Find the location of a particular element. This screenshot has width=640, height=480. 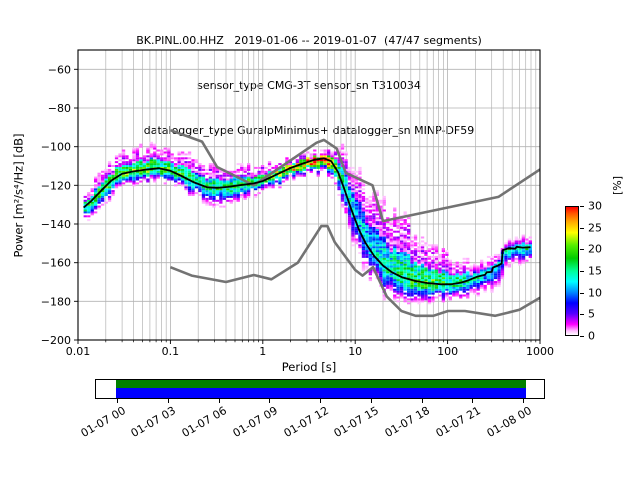

x-tick-label: 0.1 is located at coordinates (171, 351).